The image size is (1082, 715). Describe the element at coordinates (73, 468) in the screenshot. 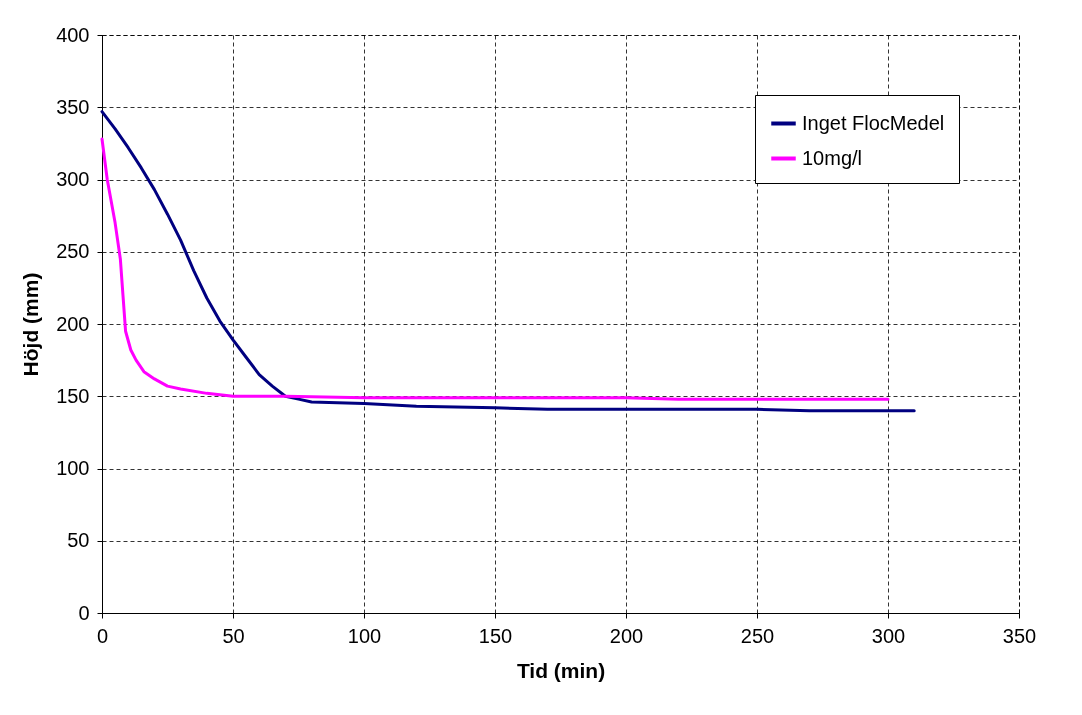

I see `y-tick-label: 100` at that location.